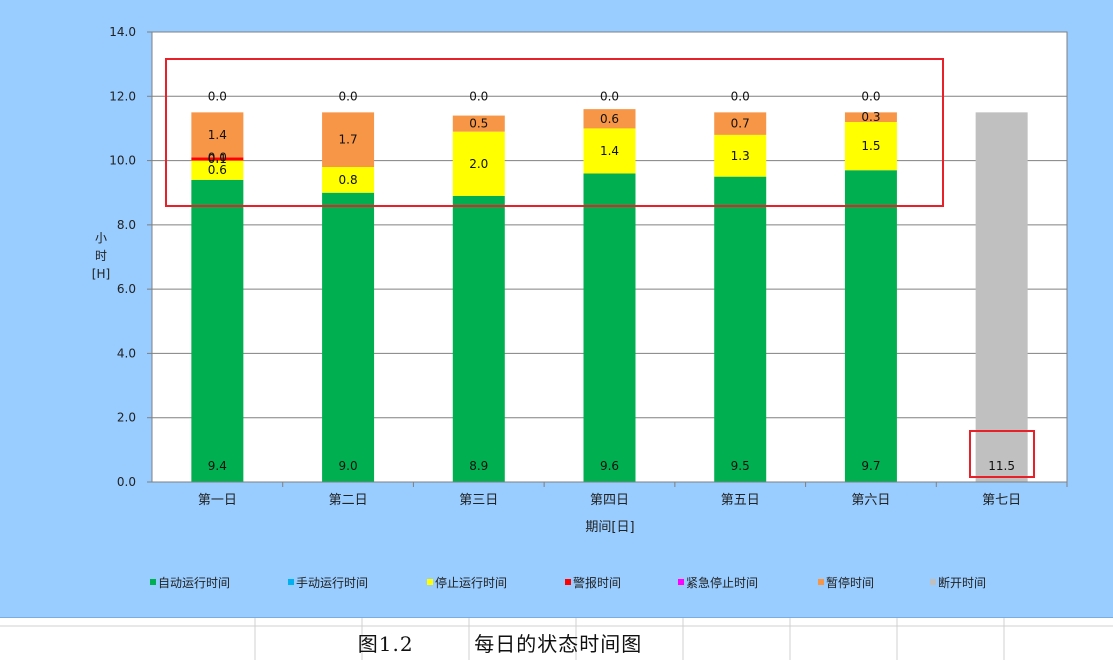 The image size is (1113, 660). What do you see at coordinates (1001, 500) in the screenshot?
I see `x-tick-label: 第七日` at bounding box center [1001, 500].